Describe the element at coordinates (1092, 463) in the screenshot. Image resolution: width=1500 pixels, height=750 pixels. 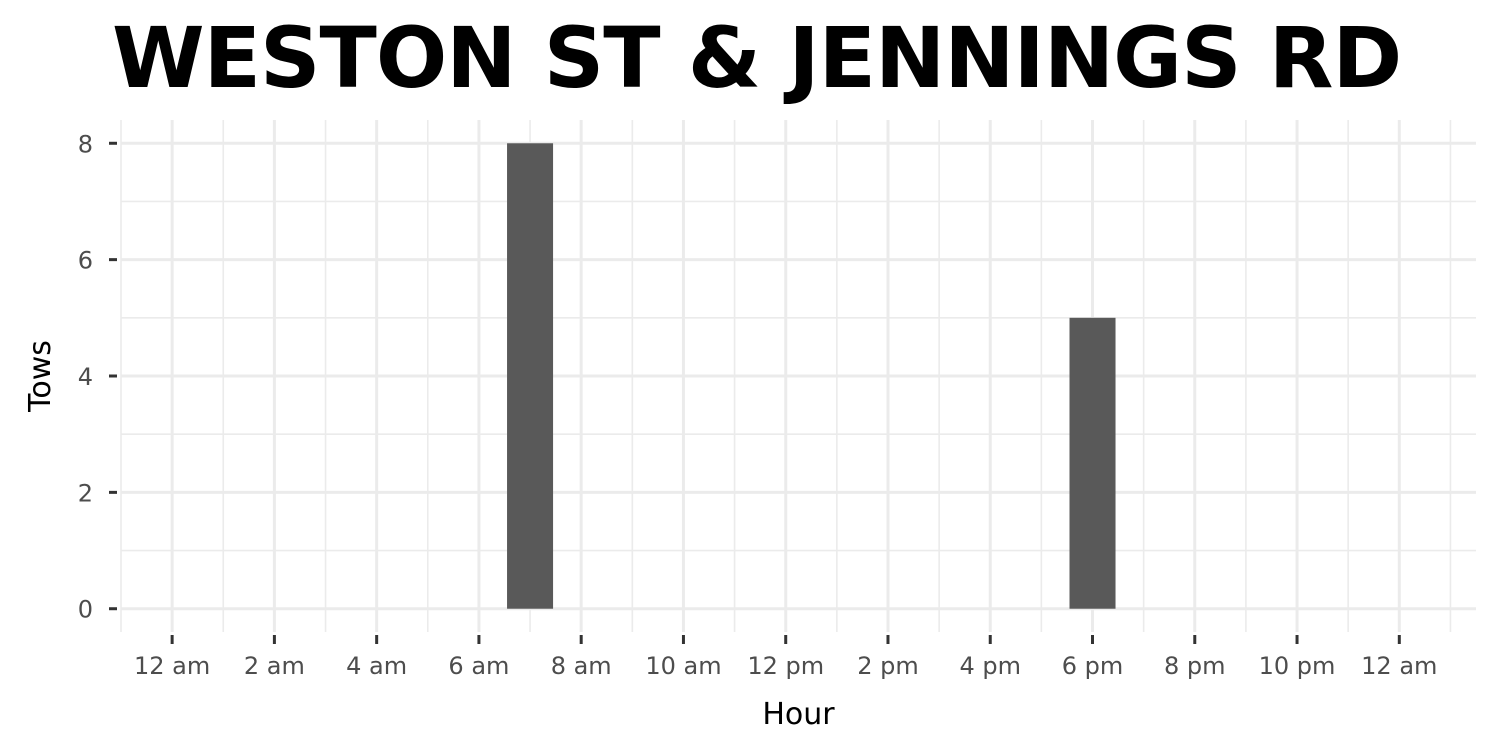
I see `bar-6-pm` at that location.